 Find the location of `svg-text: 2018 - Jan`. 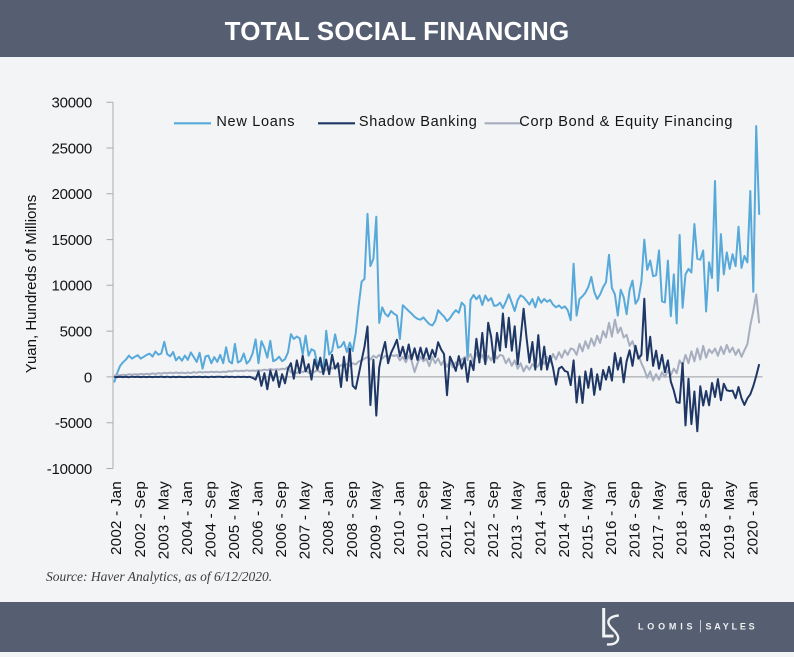

svg-text: 2018 - Jan is located at coordinates (682, 518).